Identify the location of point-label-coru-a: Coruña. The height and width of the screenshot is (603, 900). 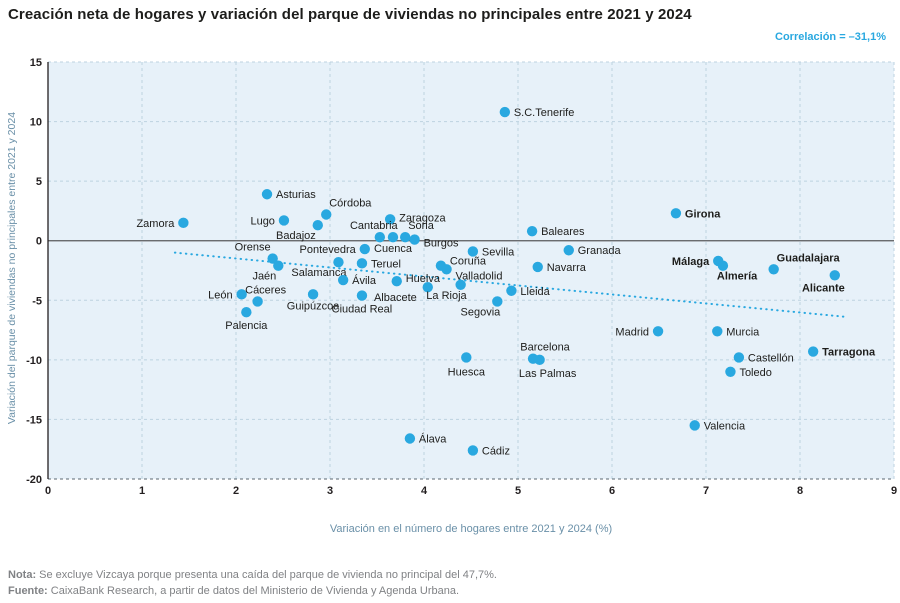
(468, 262).